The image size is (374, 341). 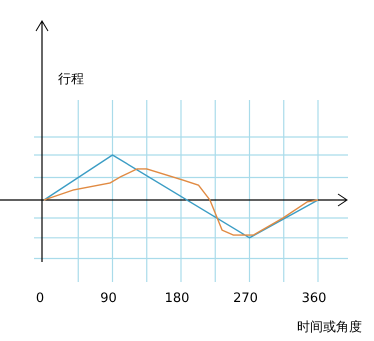 What do you see at coordinates (314, 298) in the screenshot?
I see `x-tick-label: 360` at bounding box center [314, 298].